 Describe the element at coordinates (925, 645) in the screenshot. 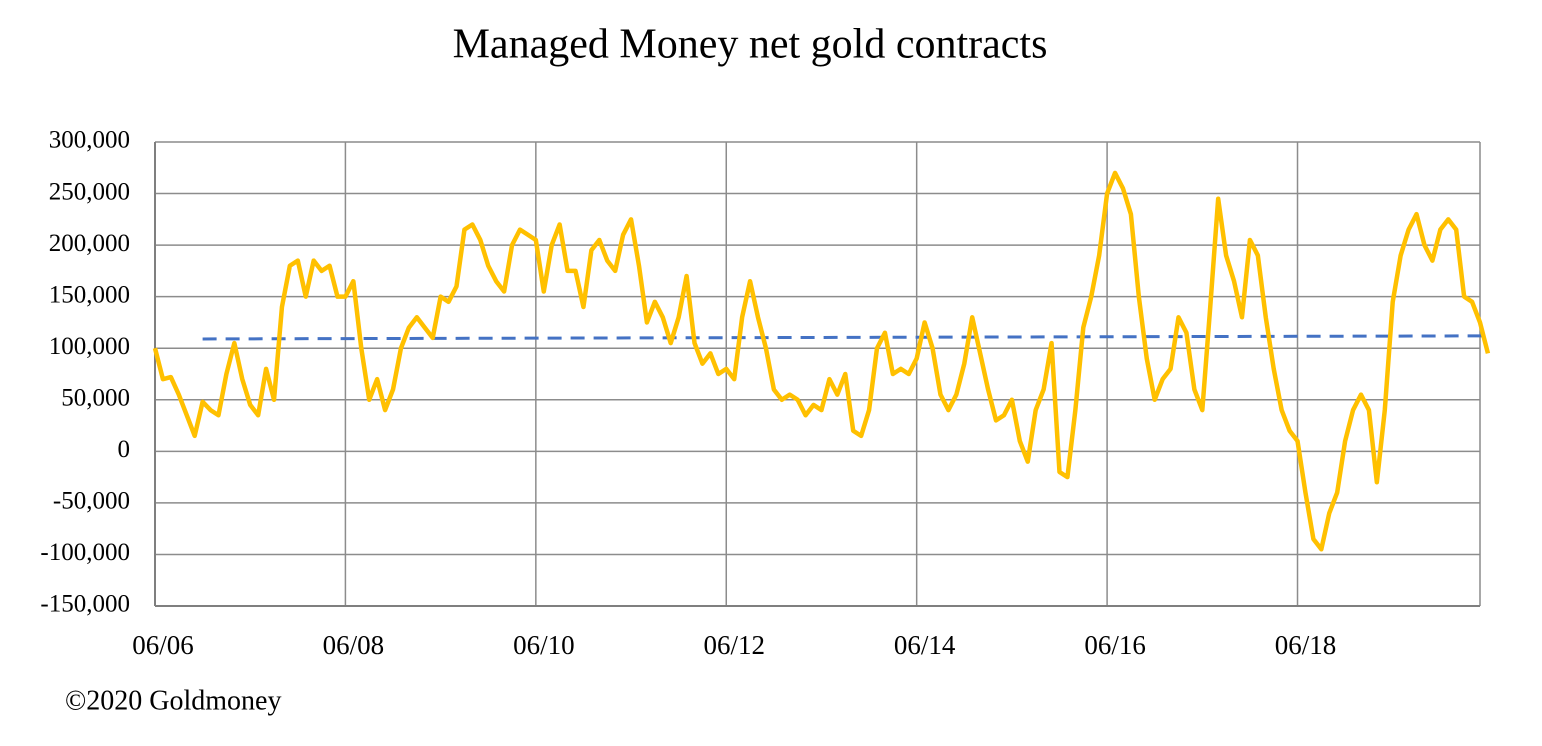

I see `x-tick-label: 06/14` at that location.